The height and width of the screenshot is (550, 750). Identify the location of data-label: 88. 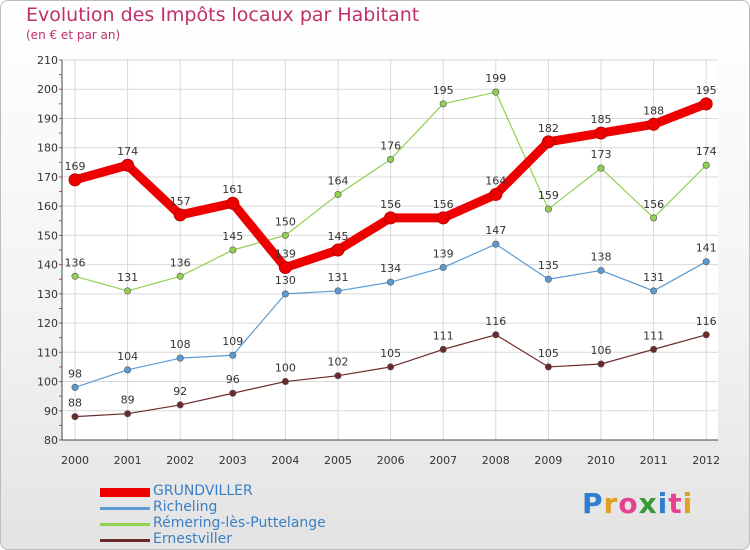
(75, 403).